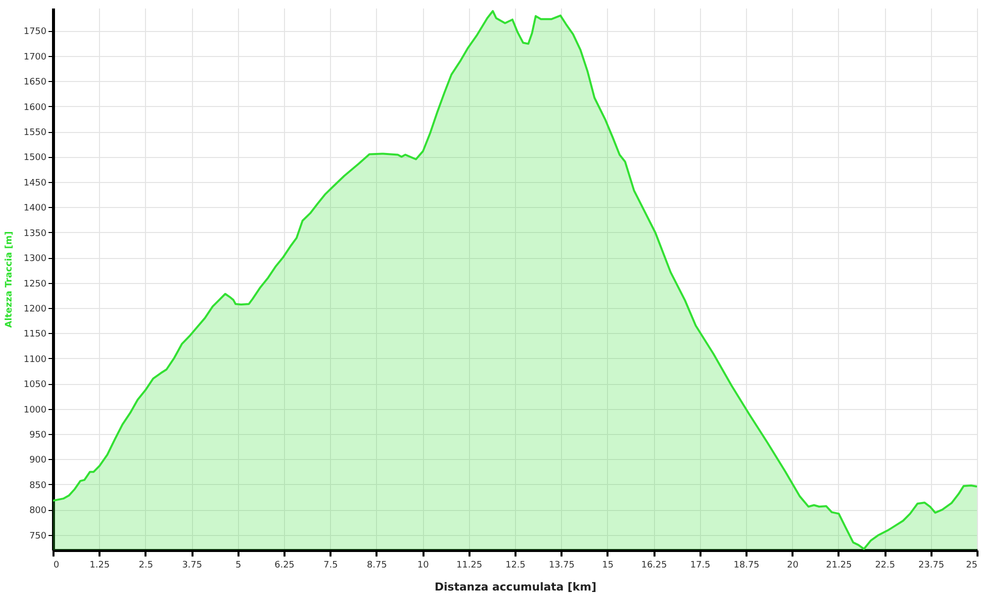 This screenshot has height=600, width=1000. What do you see at coordinates (35, 158) in the screenshot?
I see `y-tick-label: 1500` at bounding box center [35, 158].